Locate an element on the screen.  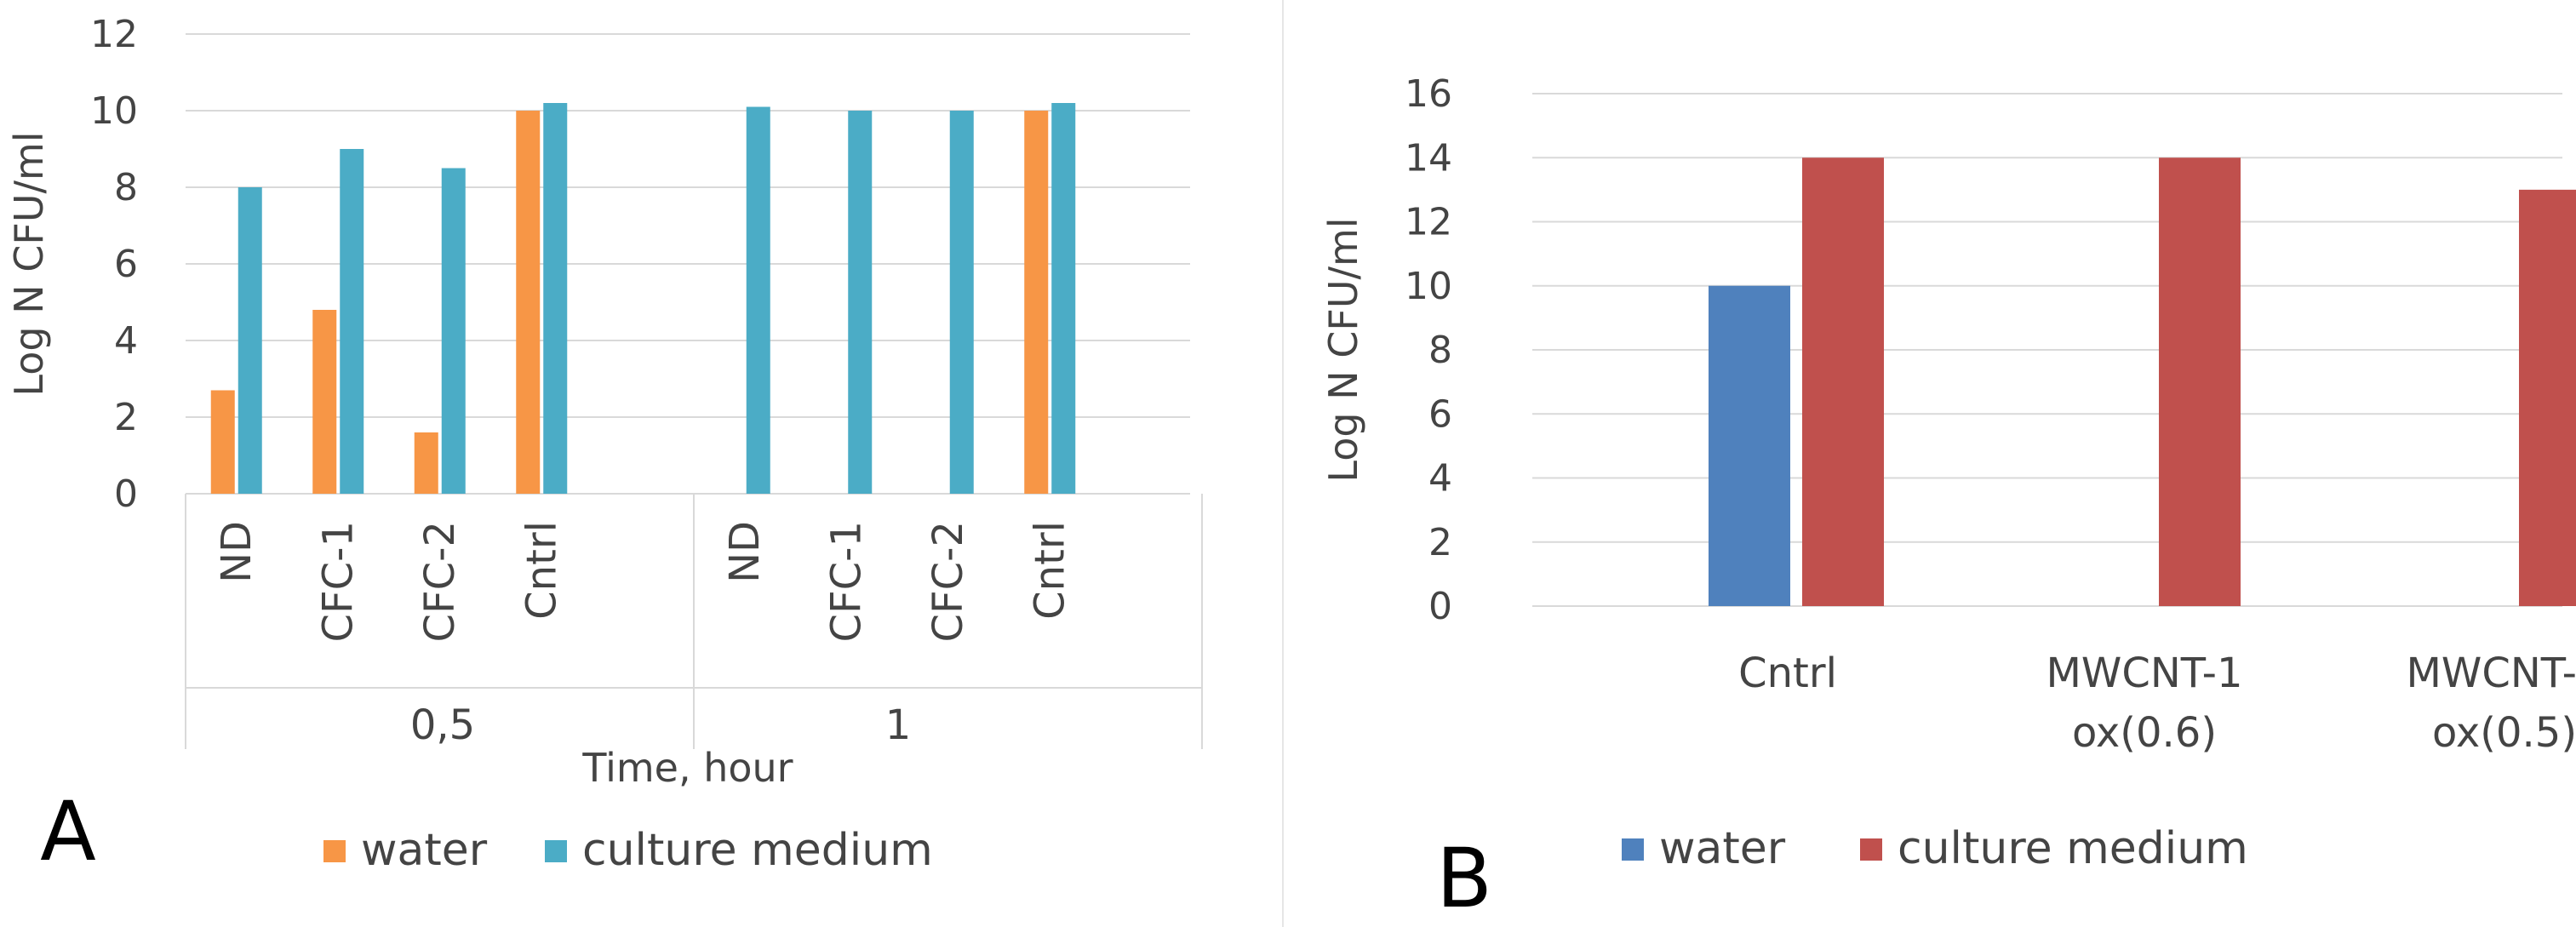
panel-label: B is located at coordinates (1464, 879).